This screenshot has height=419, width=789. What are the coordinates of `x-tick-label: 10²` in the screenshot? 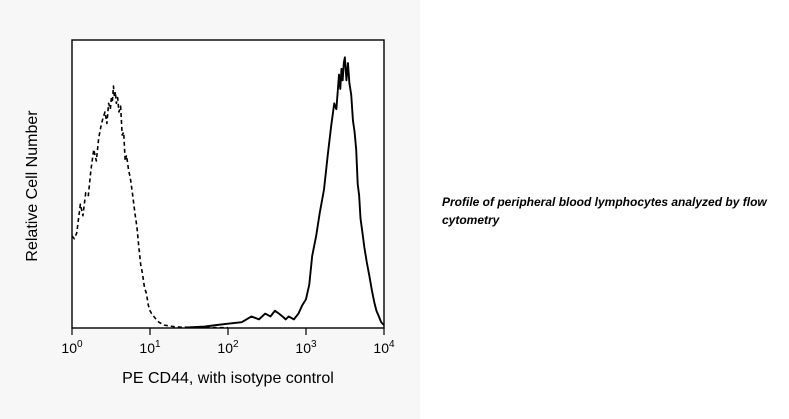 It's located at (228, 347).